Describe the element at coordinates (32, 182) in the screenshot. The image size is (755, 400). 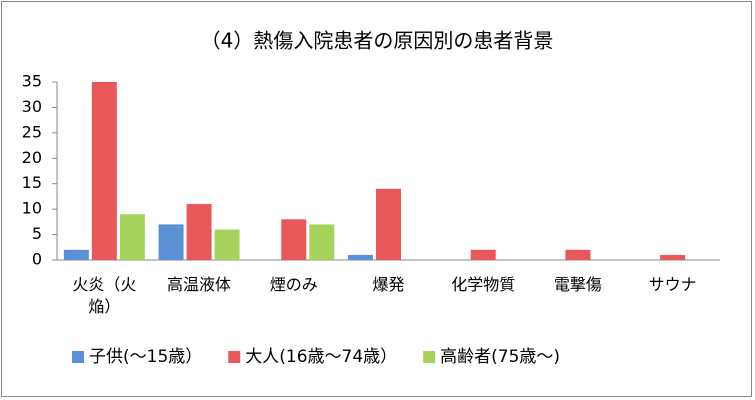
I see `y-tick-label: 15` at that location.